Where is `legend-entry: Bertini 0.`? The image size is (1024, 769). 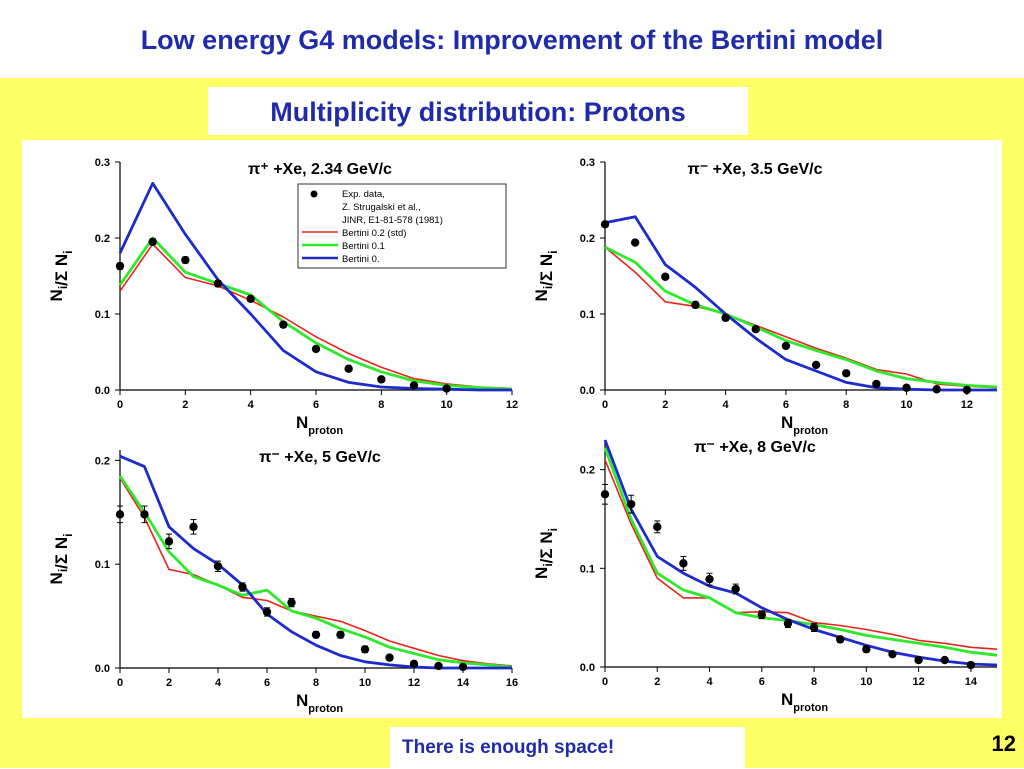 legend-entry: Bertini 0. is located at coordinates (361, 259).